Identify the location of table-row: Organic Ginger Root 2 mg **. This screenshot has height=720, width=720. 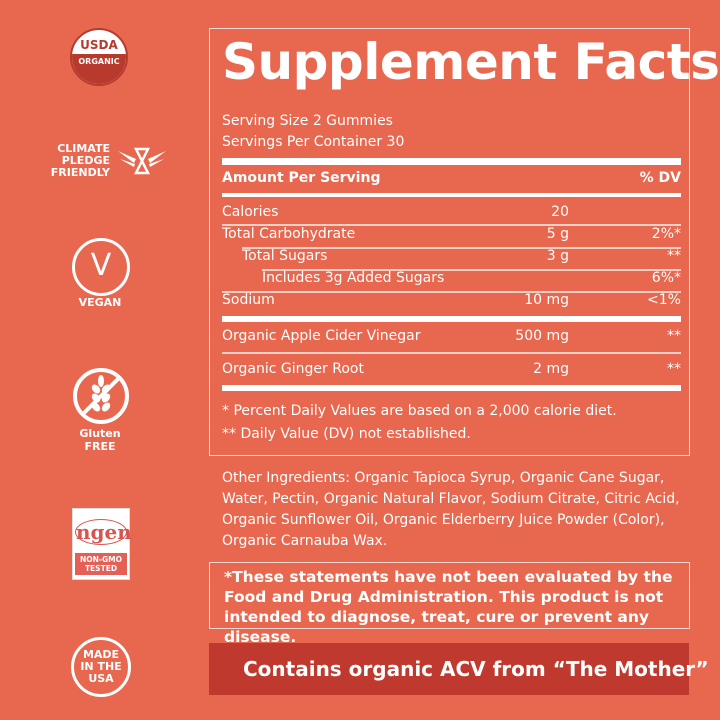
(451, 369).